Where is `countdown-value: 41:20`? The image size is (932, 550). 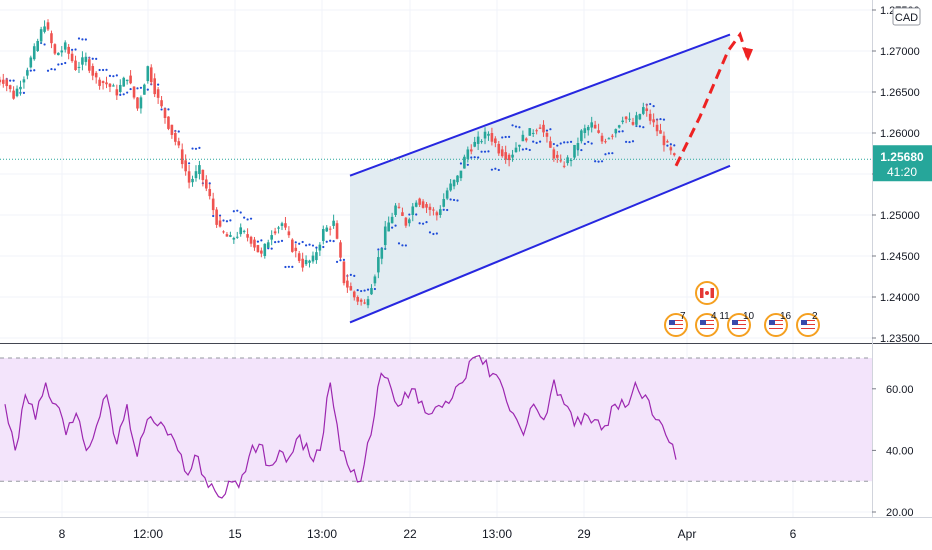 countdown-value: 41:20 is located at coordinates (902, 172).